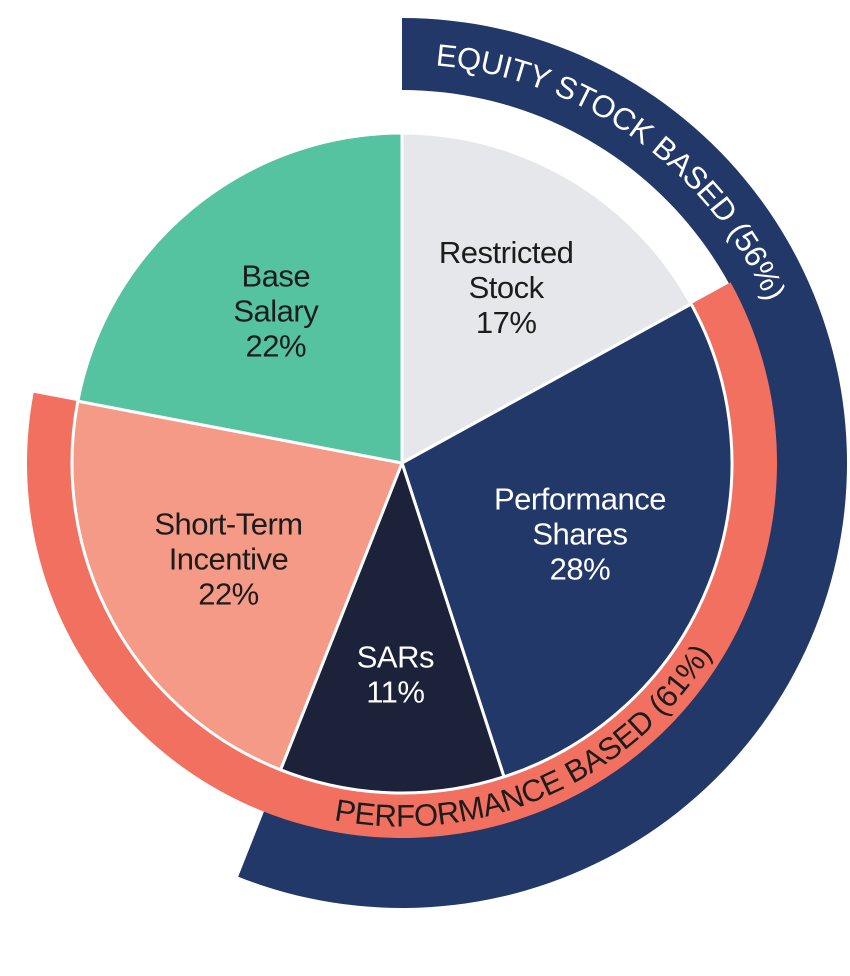  What do you see at coordinates (228, 558) in the screenshot?
I see `slice-label-short-term-incentive: Short-Term Incentive 22%` at bounding box center [228, 558].